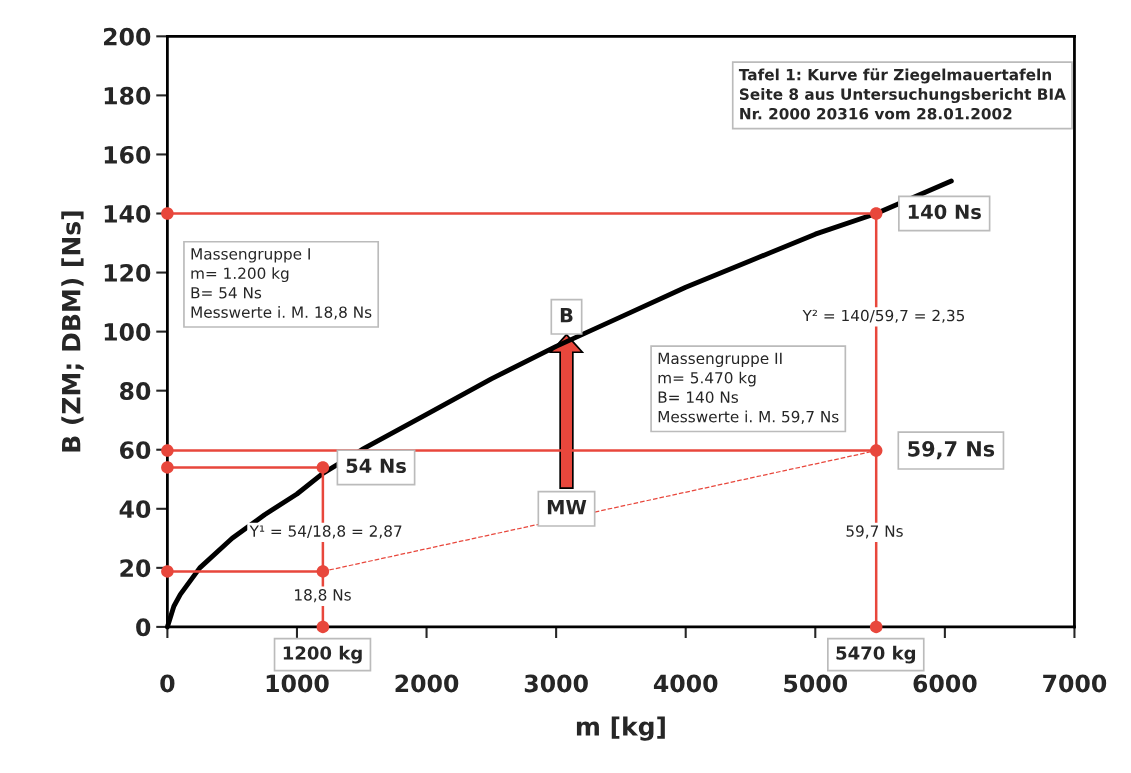  I want to click on y-tick-label: 180, so click(127, 95).